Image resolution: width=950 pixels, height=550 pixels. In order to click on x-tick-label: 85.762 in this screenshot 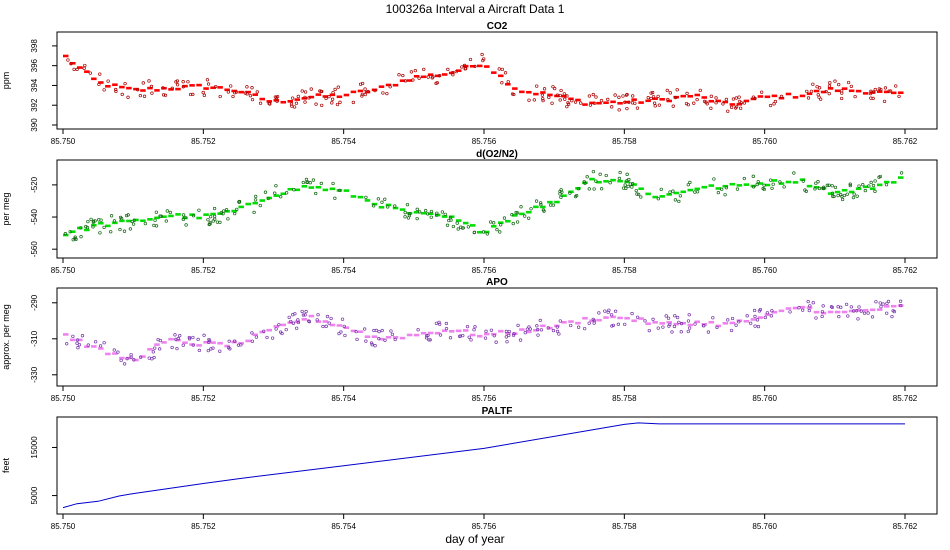, I will do `click(905, 526)`.